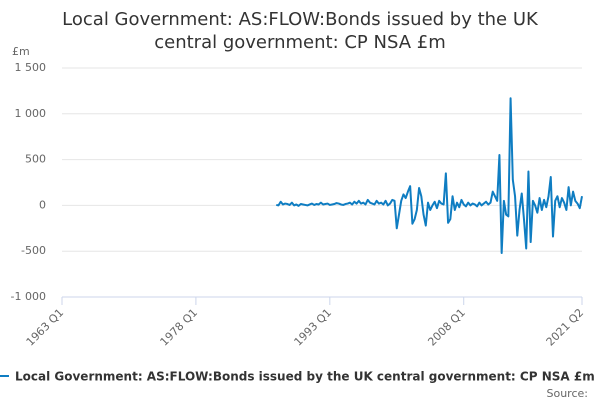 The height and width of the screenshot is (400, 600). I want to click on x-tick-label: 1993 Q1, so click(313, 327).